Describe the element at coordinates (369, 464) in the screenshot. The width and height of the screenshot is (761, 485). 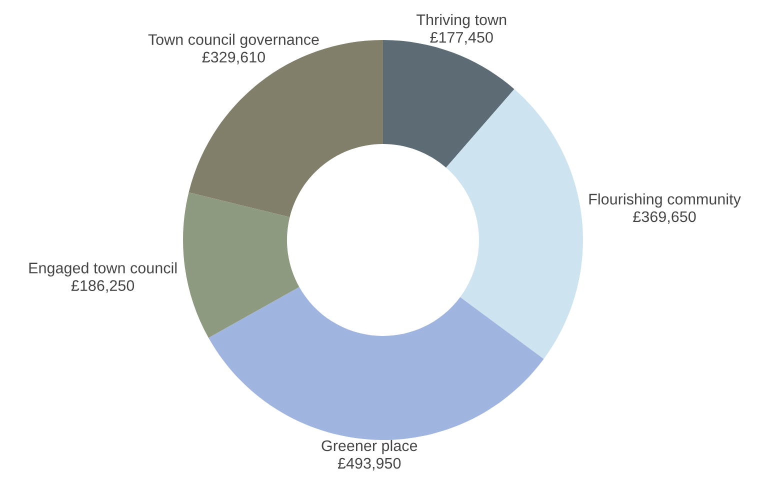
I see `data-label: £493,950` at that location.